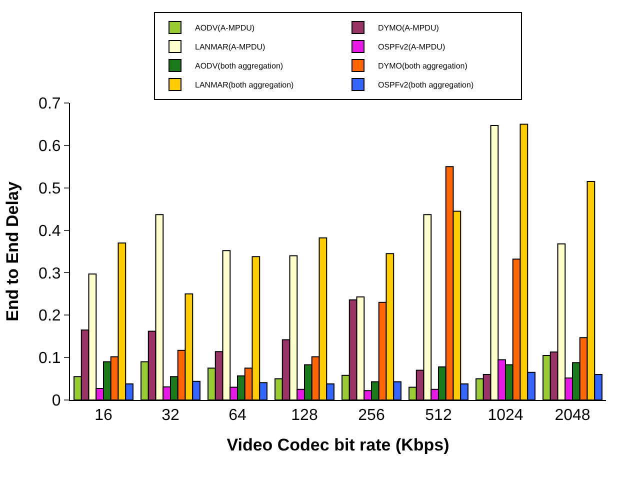 The width and height of the screenshot is (626, 482). I want to click on y-axis-title: End to End Delay, so click(12, 251).